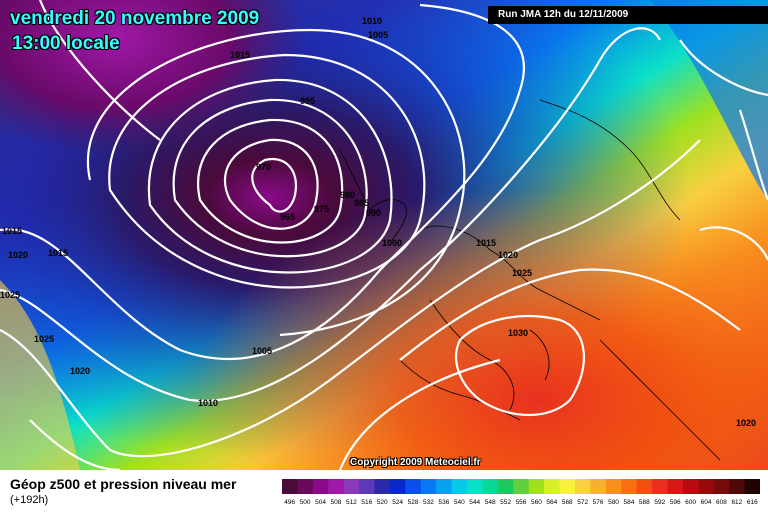  Describe the element at coordinates (66, 43) in the screenshot. I see `forecast-time-title: 13:00 locale` at that location.